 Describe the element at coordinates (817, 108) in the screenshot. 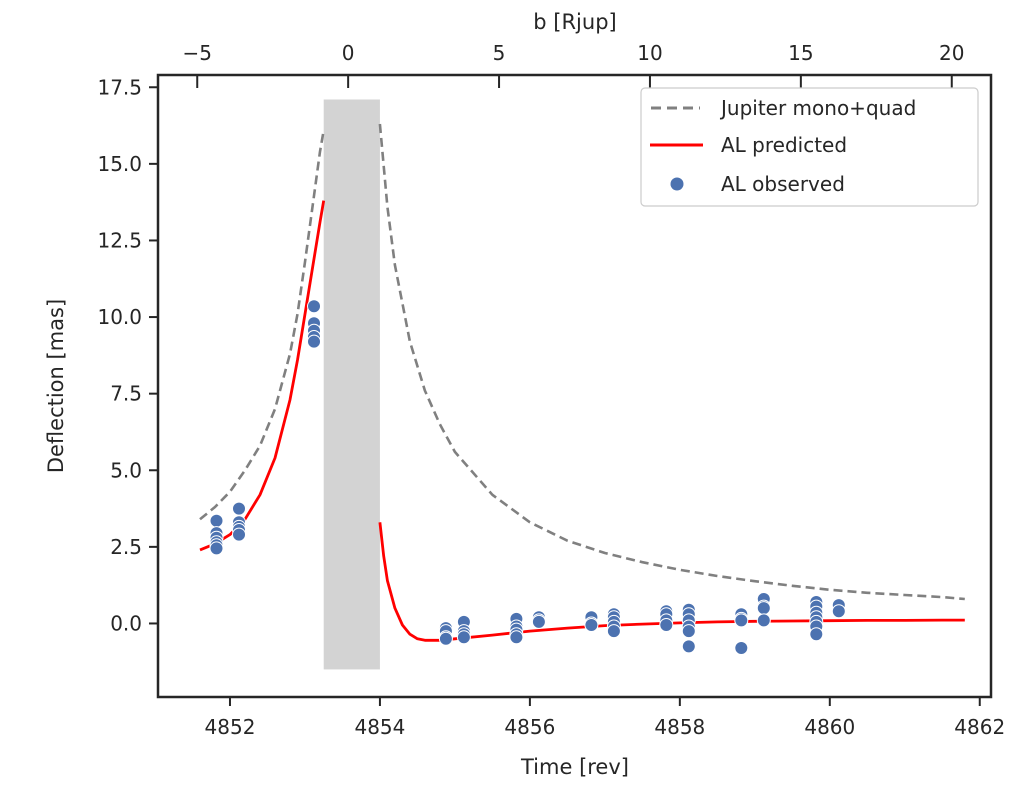

I see `legend-jupiter-label: Jupiter mono+quad` at that location.